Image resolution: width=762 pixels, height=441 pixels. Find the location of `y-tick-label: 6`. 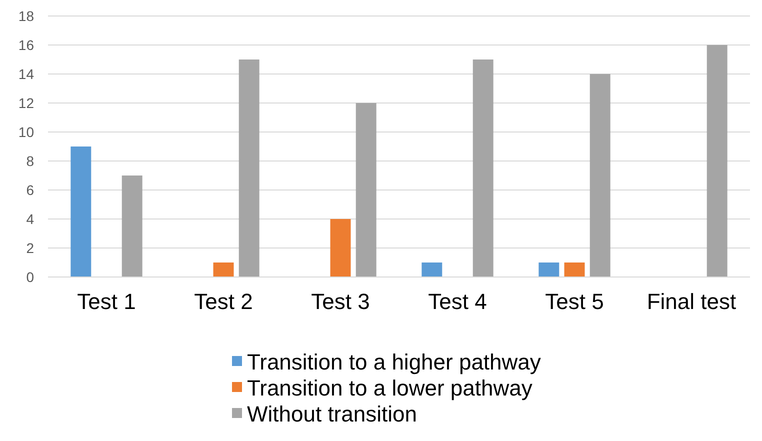

y-tick-label: 6 is located at coordinates (30, 190).